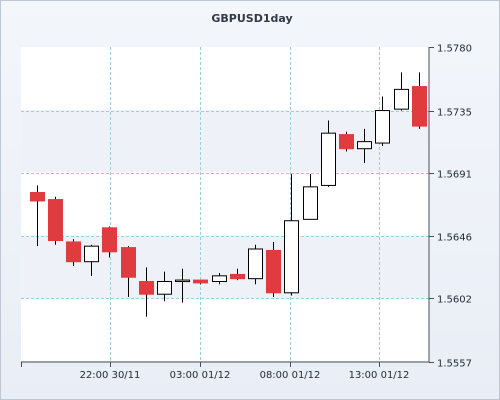 This screenshot has height=400, width=500. I want to click on y-tick-label: 1.5691, so click(454, 175).